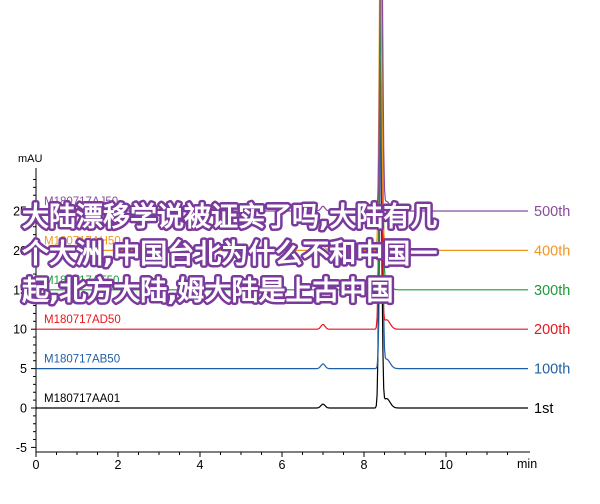 This screenshot has height=504, width=600. Describe the element at coordinates (552, 310) in the screenshot. I see `unit-labels: 1st 100th 200th 300th 400th 500th` at that location.